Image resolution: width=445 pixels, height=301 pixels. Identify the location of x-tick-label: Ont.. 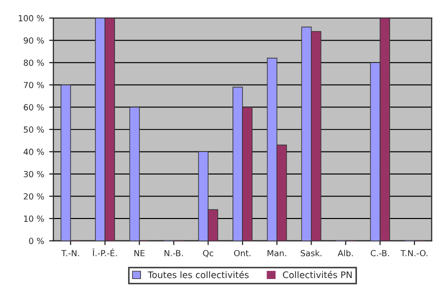
(242, 253).